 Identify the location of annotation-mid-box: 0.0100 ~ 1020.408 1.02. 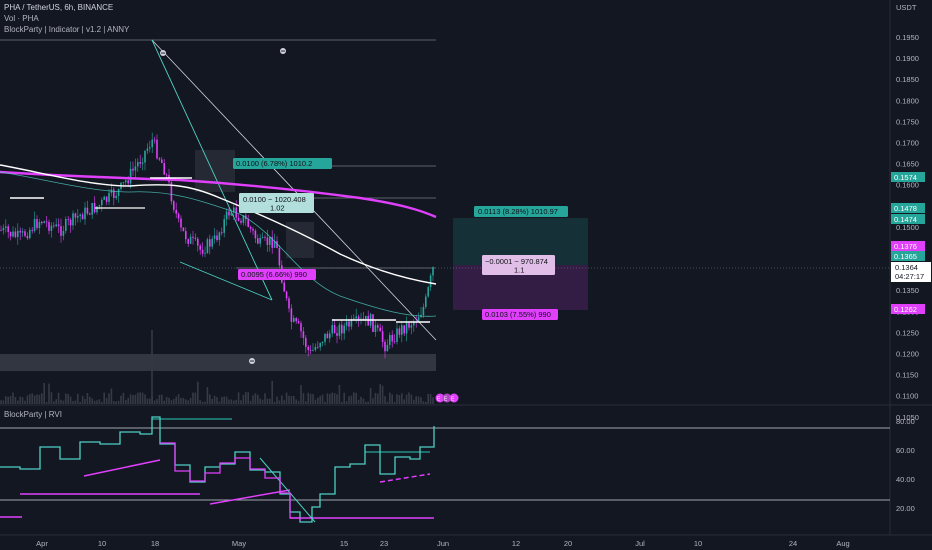
(276, 203).